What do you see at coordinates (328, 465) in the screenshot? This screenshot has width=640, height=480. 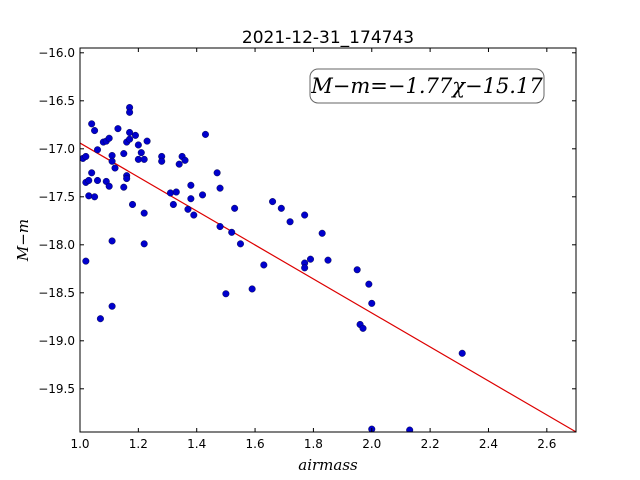 I see `x-axis-label: airmass` at bounding box center [328, 465].